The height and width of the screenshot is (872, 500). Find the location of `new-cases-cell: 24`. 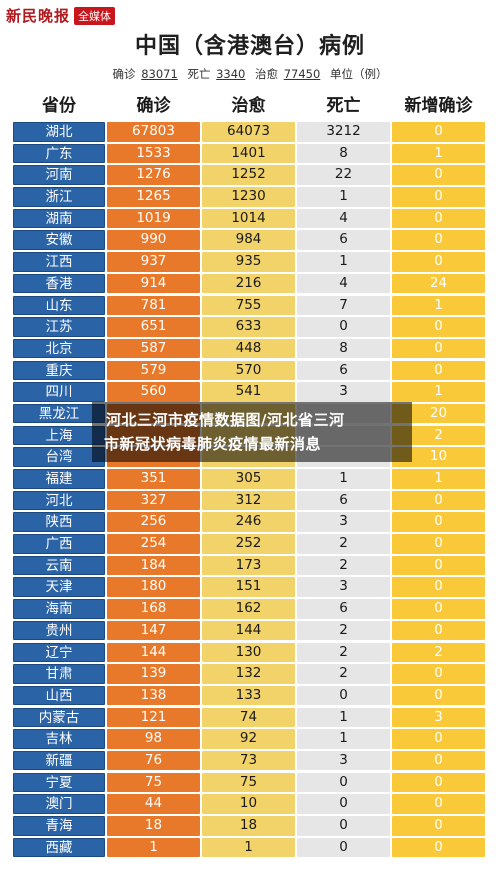

new-cases-cell: 24 is located at coordinates (438, 283).